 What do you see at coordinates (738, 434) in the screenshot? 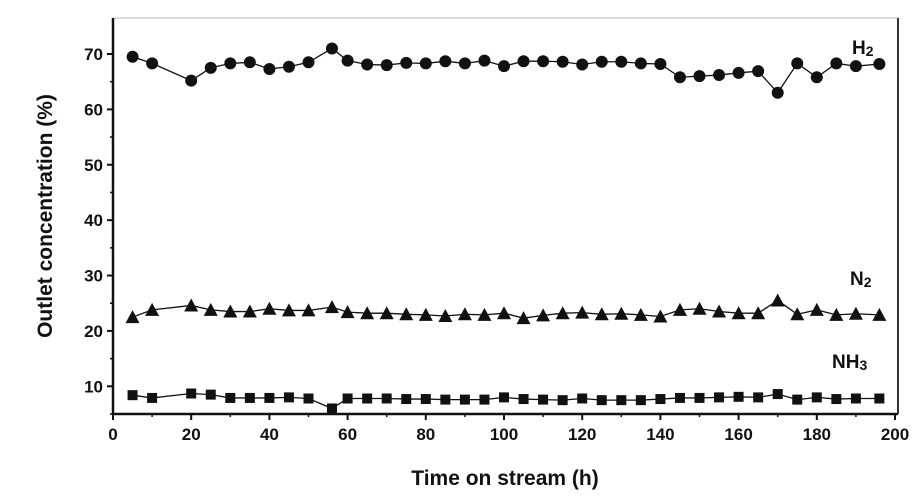
I see `x-tick-label: 160` at bounding box center [738, 434].